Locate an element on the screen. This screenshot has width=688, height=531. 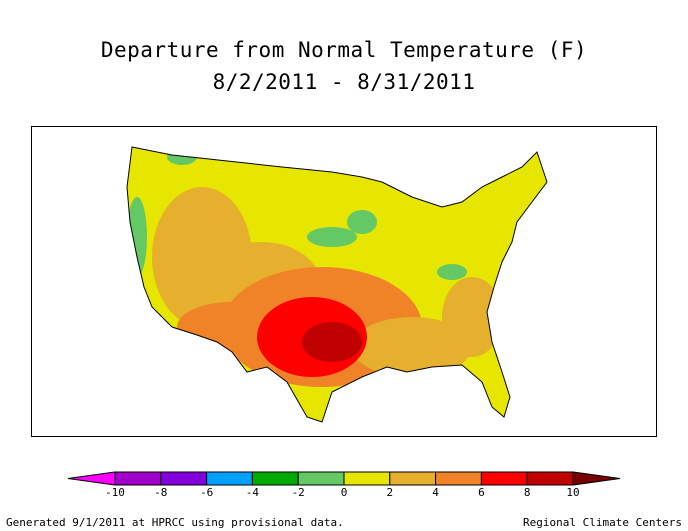
legend-tick-label: 0 is located at coordinates (344, 492).